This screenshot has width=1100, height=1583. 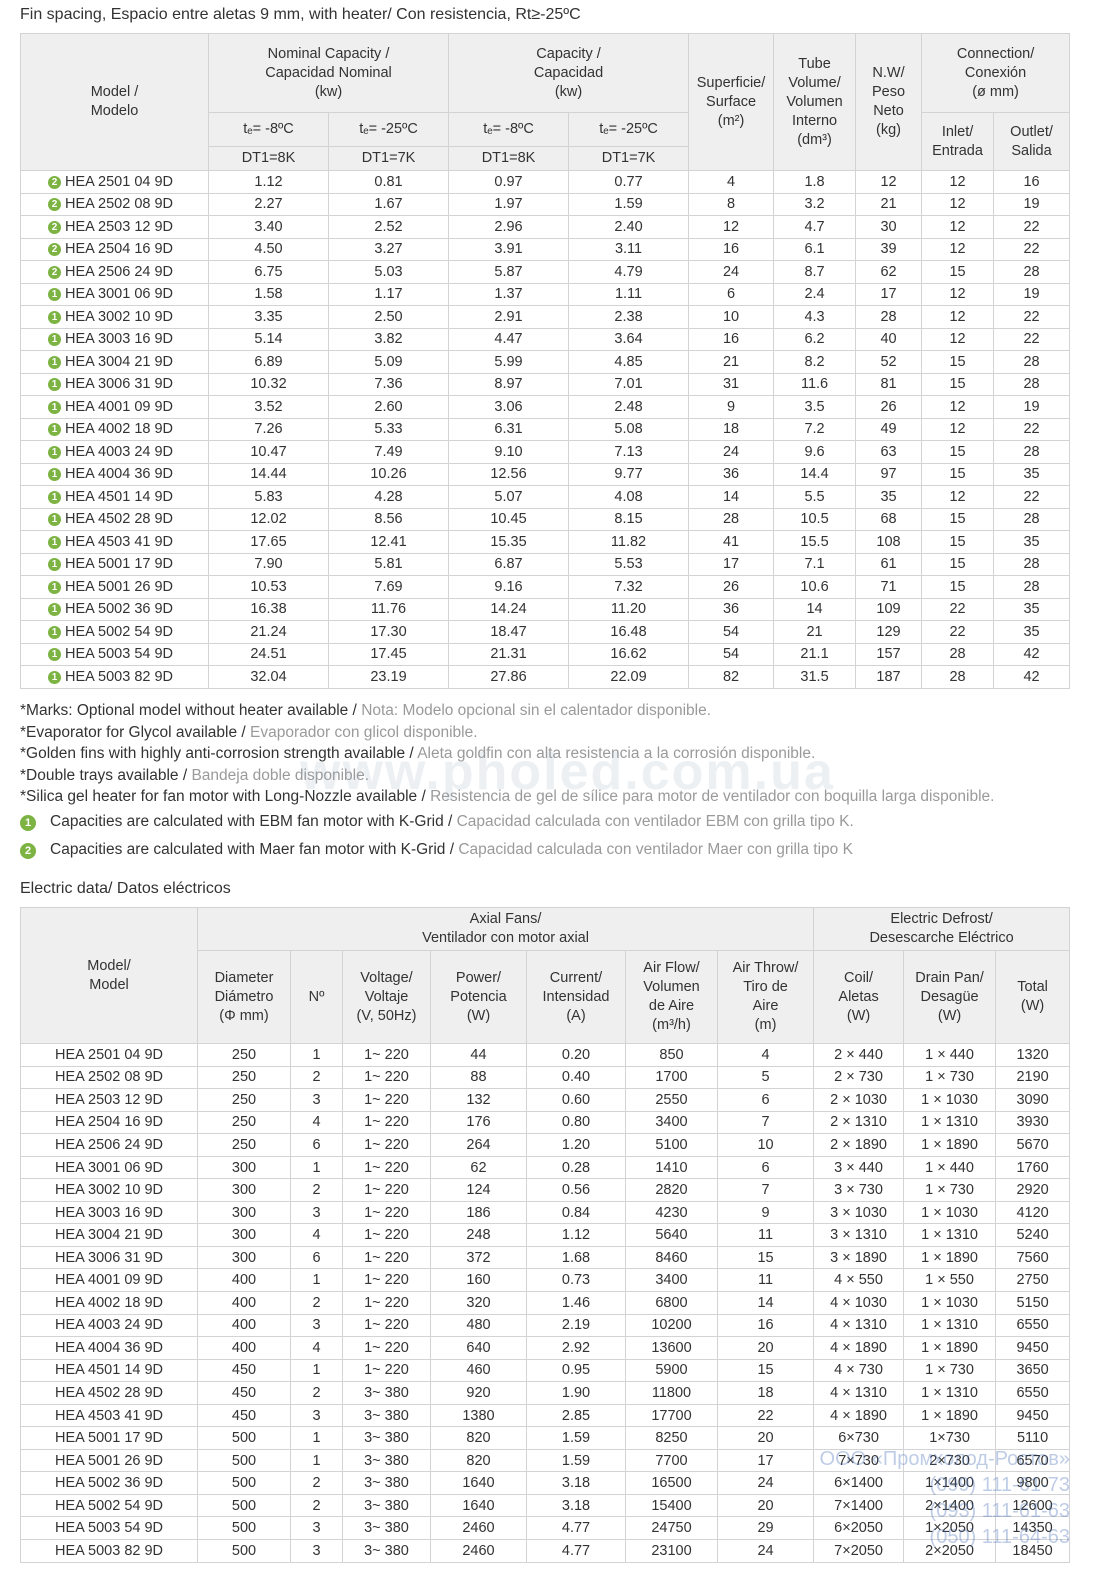 I want to click on model-cell: 1 HEA 5001 17 9D, so click(x=114, y=564).